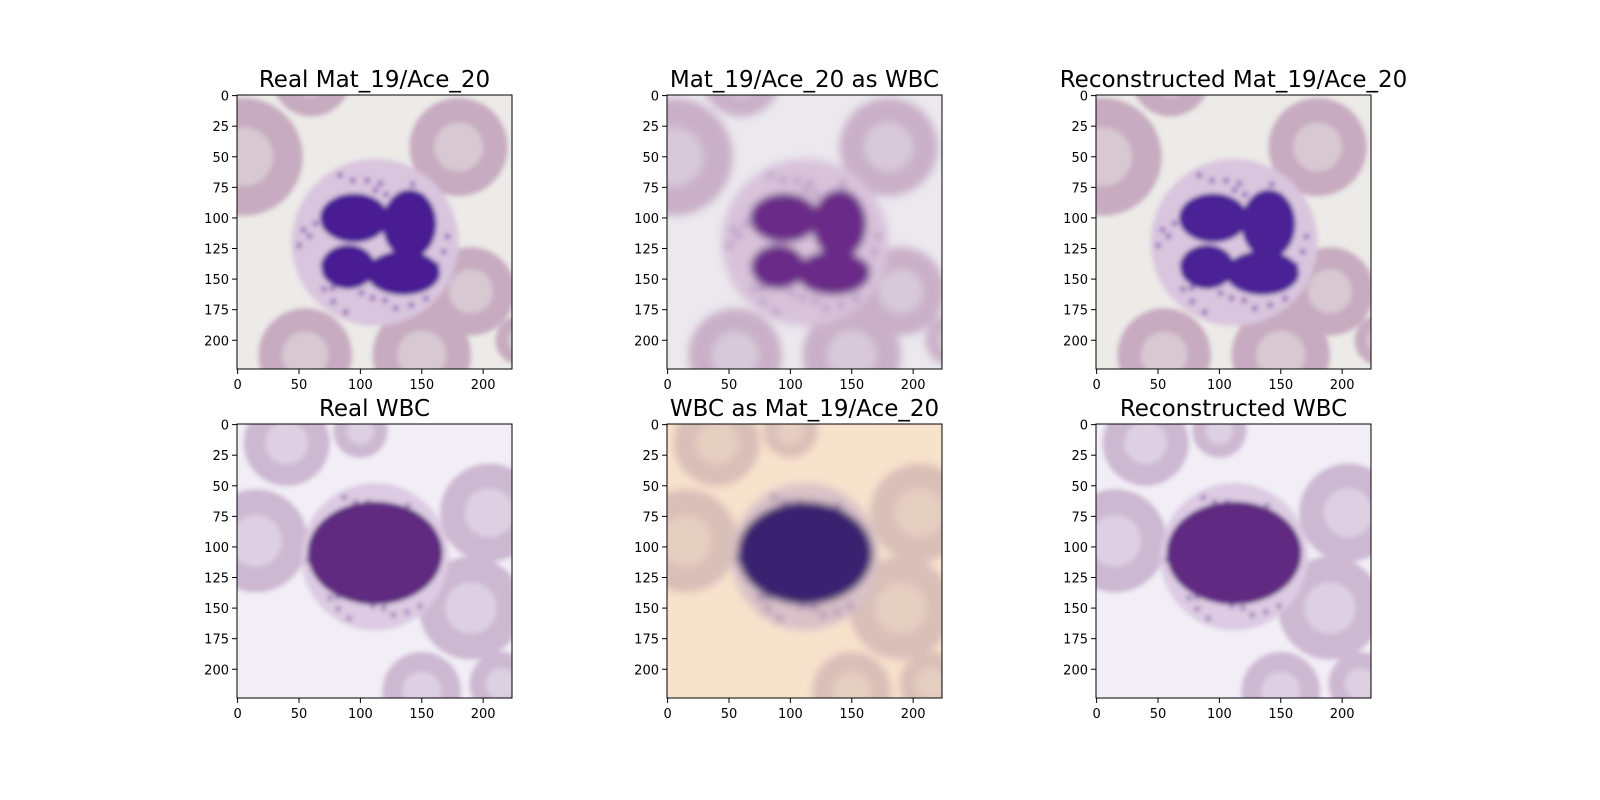 This screenshot has height=800, width=1600. Describe the element at coordinates (646, 219) in the screenshot. I see `y-tick-label: 100` at that location.